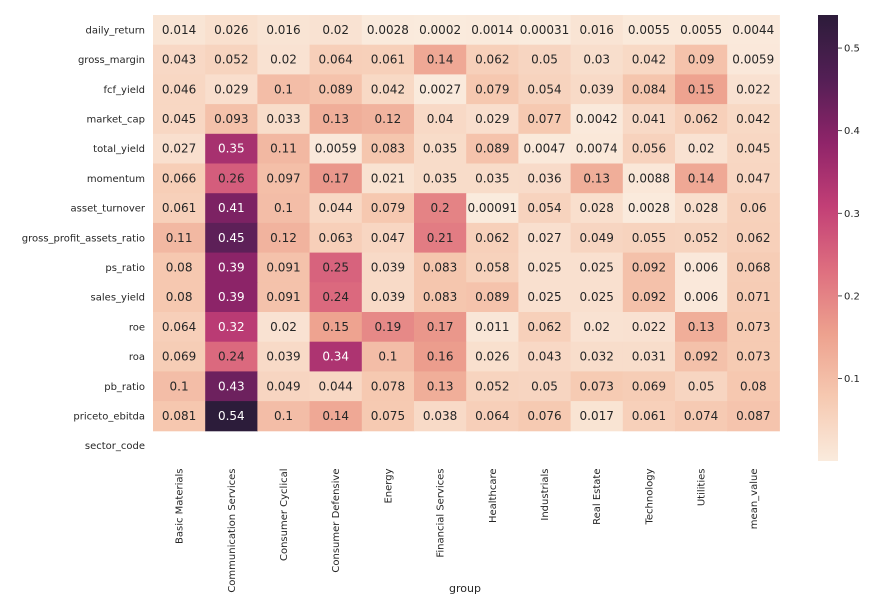  What do you see at coordinates (492, 297) in the screenshot?
I see `cell-value-label: 0.089` at bounding box center [492, 297].